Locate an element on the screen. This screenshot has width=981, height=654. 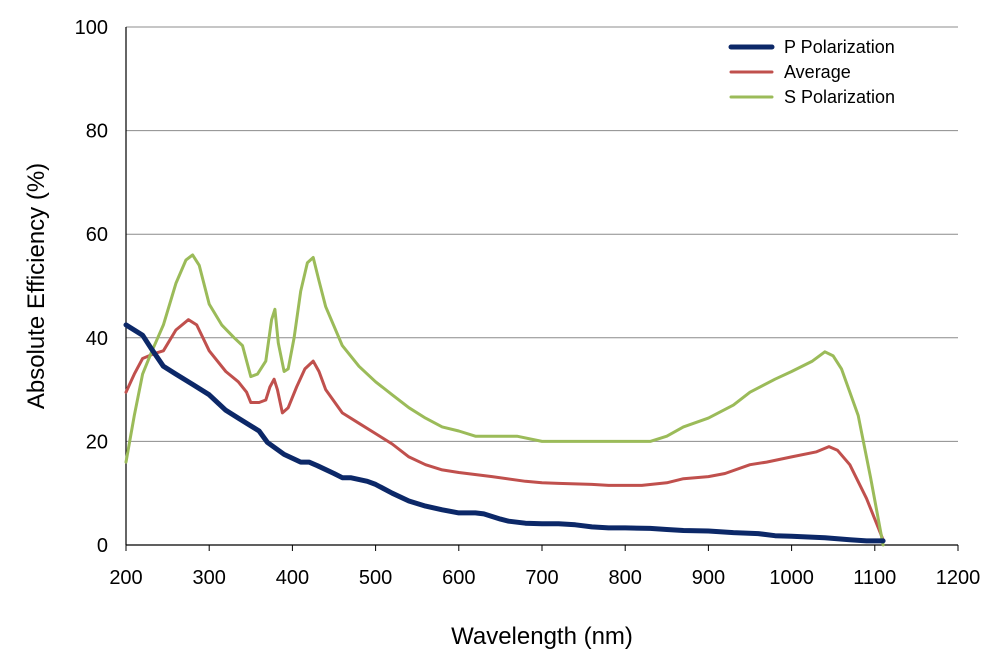
y-tick-label: 40 is located at coordinates (97, 339).